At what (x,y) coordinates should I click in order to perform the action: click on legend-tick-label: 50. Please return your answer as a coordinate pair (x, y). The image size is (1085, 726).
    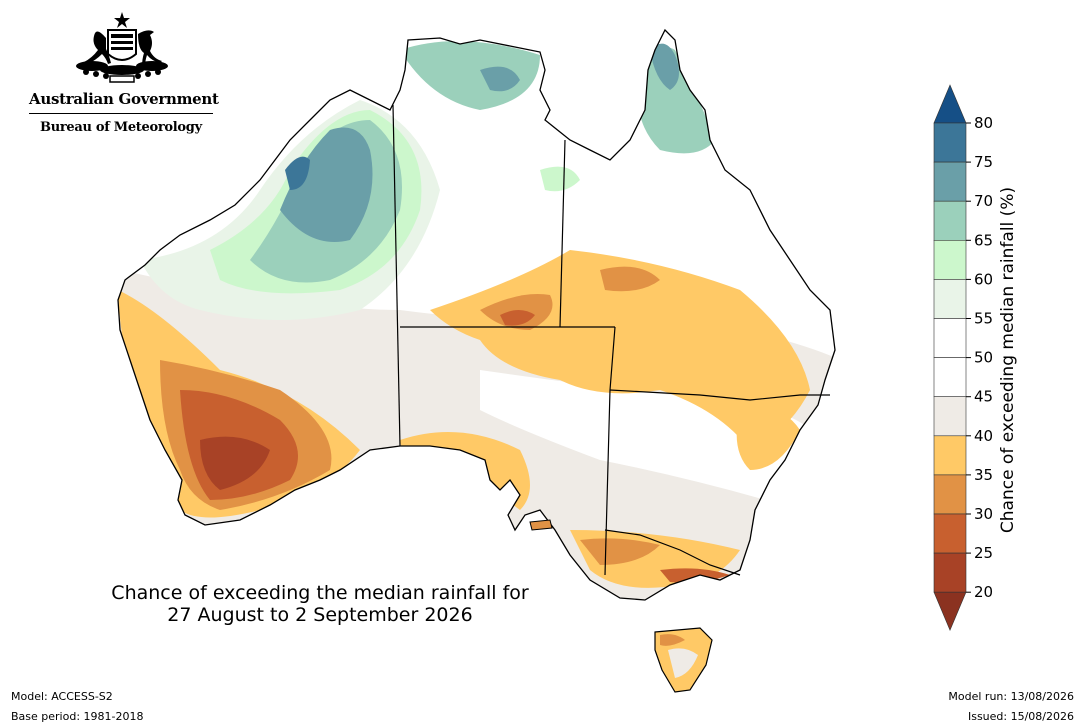
    Looking at the image, I should click on (983, 358).